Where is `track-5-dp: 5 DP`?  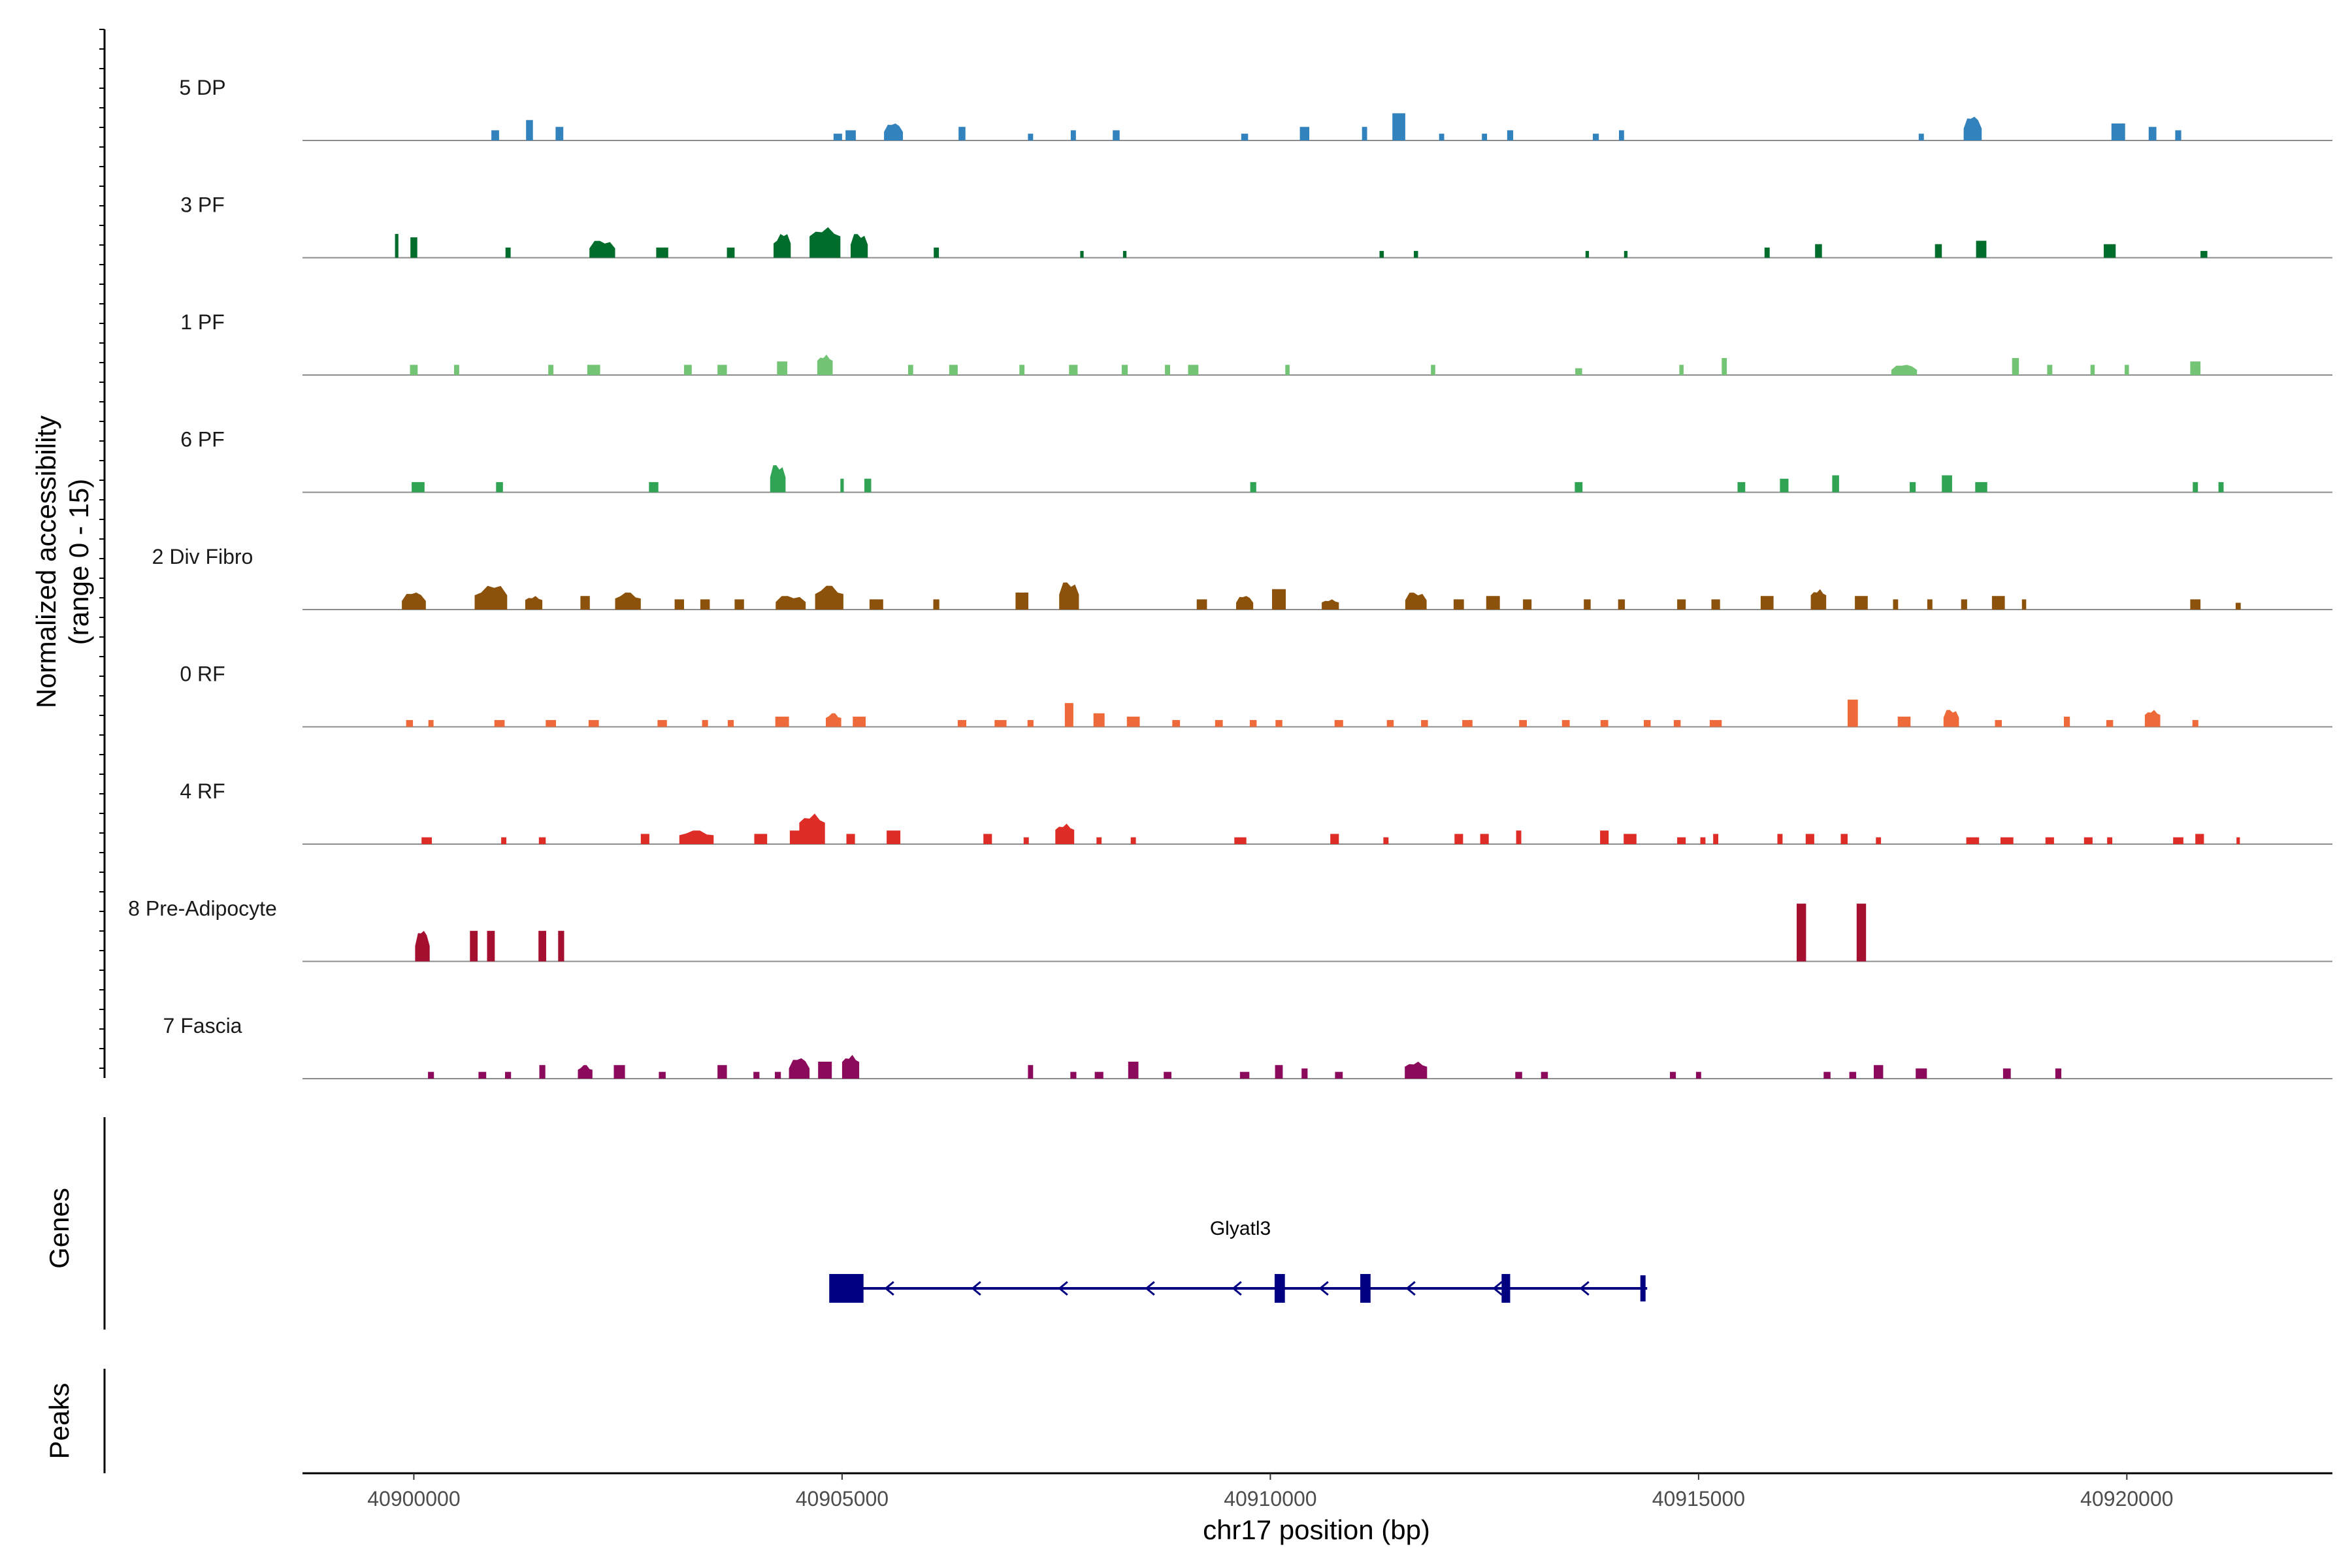
track-5-dp: 5 DP is located at coordinates (1255, 108).